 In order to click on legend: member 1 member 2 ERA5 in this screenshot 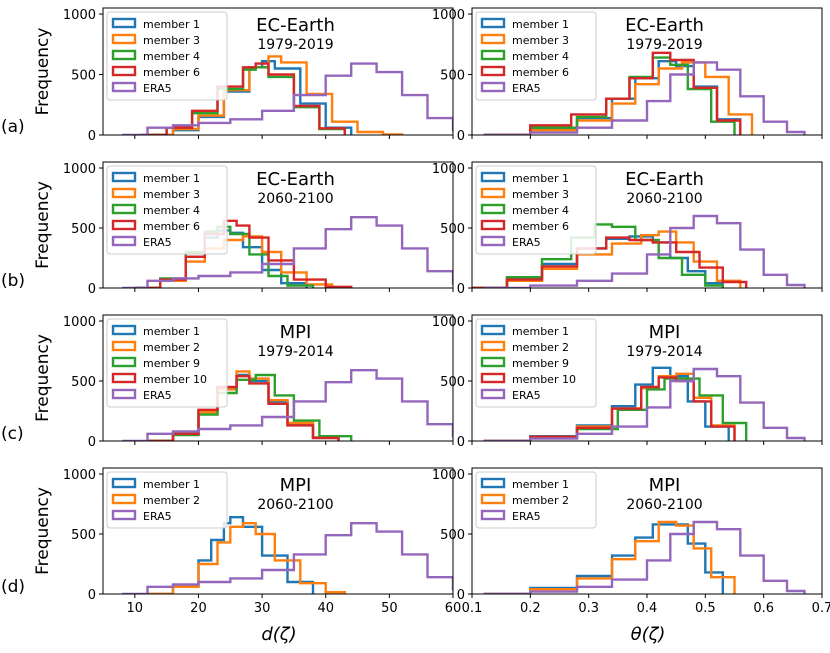, I will do `click(536, 500)`.